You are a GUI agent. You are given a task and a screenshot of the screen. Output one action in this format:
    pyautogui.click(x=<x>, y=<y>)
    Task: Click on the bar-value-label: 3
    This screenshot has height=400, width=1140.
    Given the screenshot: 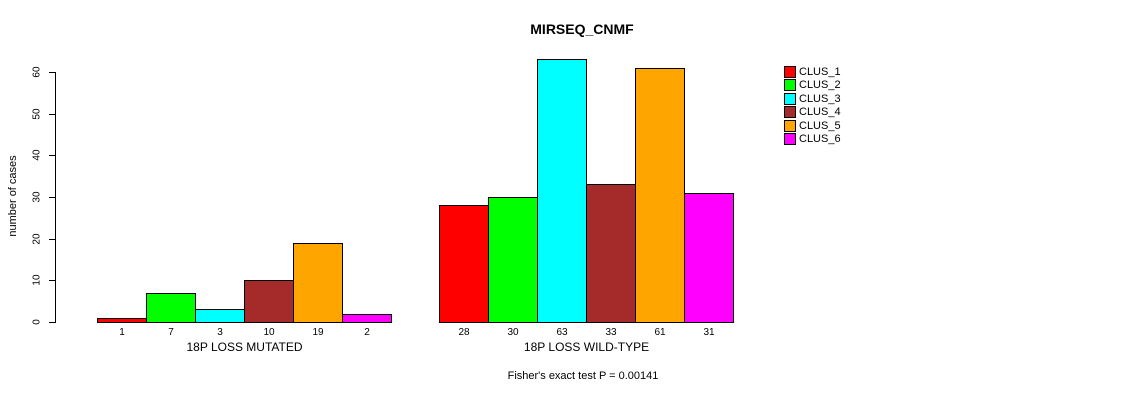 What is the action you would take?
    pyautogui.click(x=220, y=332)
    